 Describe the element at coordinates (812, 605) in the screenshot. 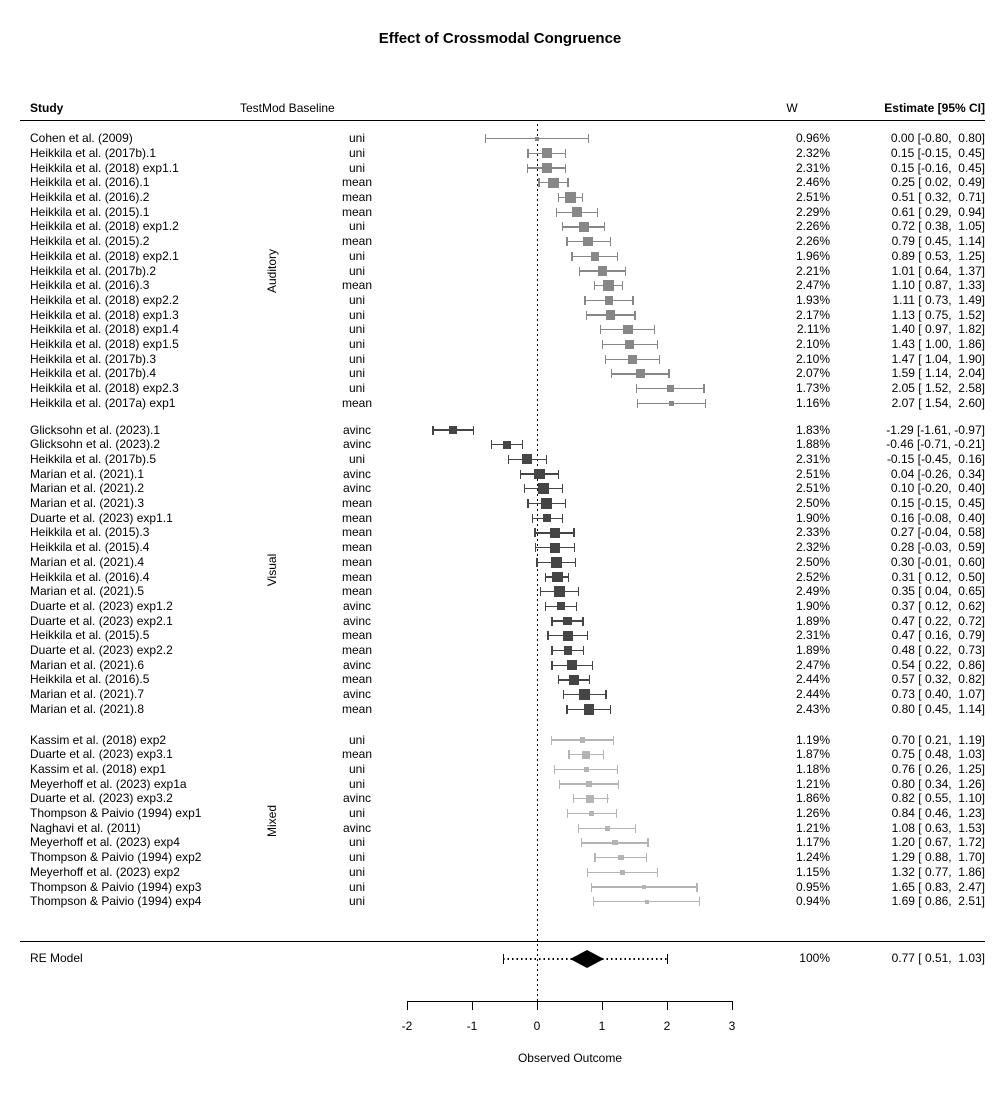

I see `weight-value: 1.90%` at that location.